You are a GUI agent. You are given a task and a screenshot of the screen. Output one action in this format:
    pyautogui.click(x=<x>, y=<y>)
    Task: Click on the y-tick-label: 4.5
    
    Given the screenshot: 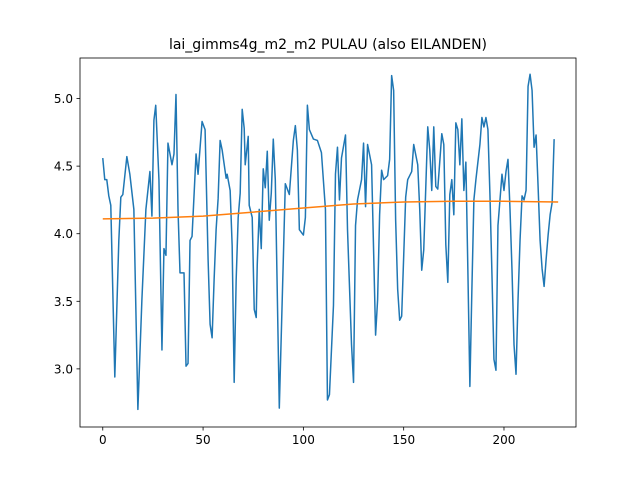 What is the action you would take?
    pyautogui.click(x=63, y=167)
    